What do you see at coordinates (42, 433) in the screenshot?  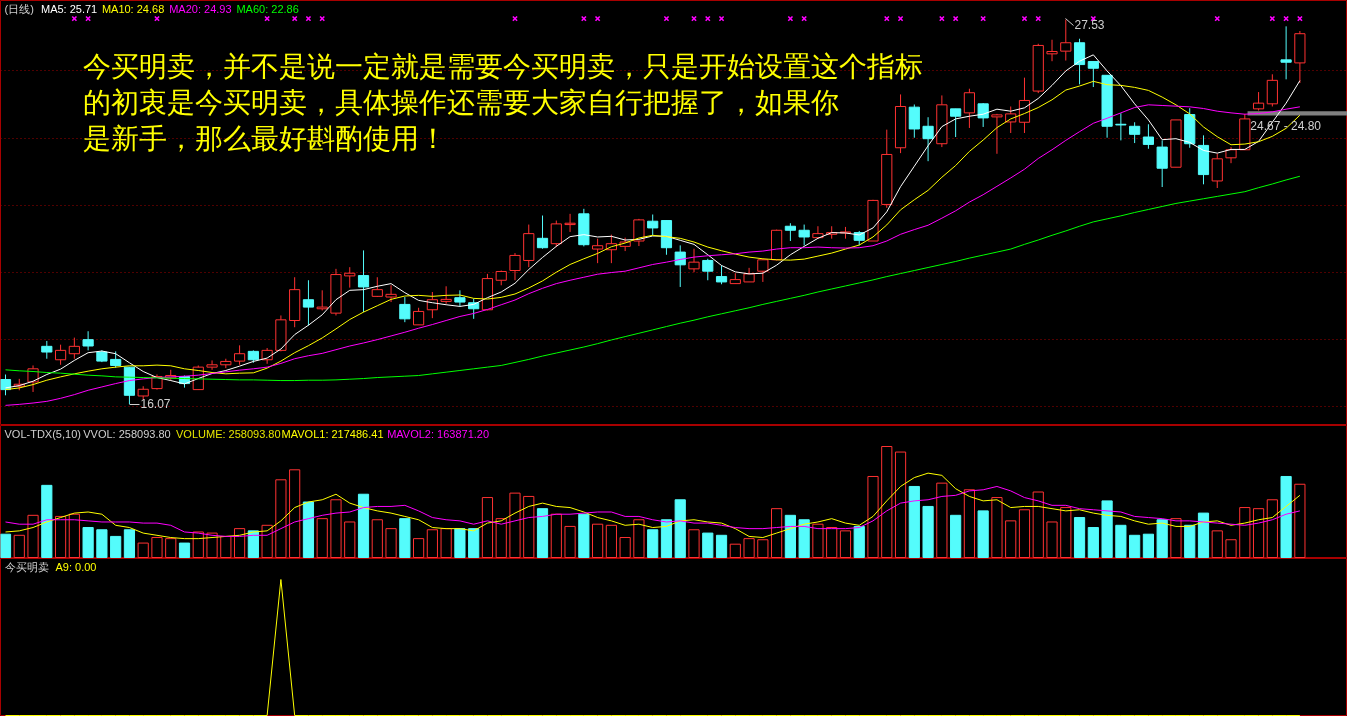 I see `chart-title: VOL-TDX(5,10)` at bounding box center [42, 433].